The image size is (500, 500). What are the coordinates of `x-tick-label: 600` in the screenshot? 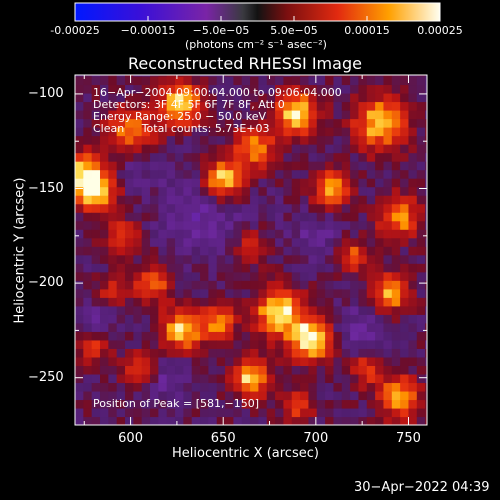 It's located at (130, 438).